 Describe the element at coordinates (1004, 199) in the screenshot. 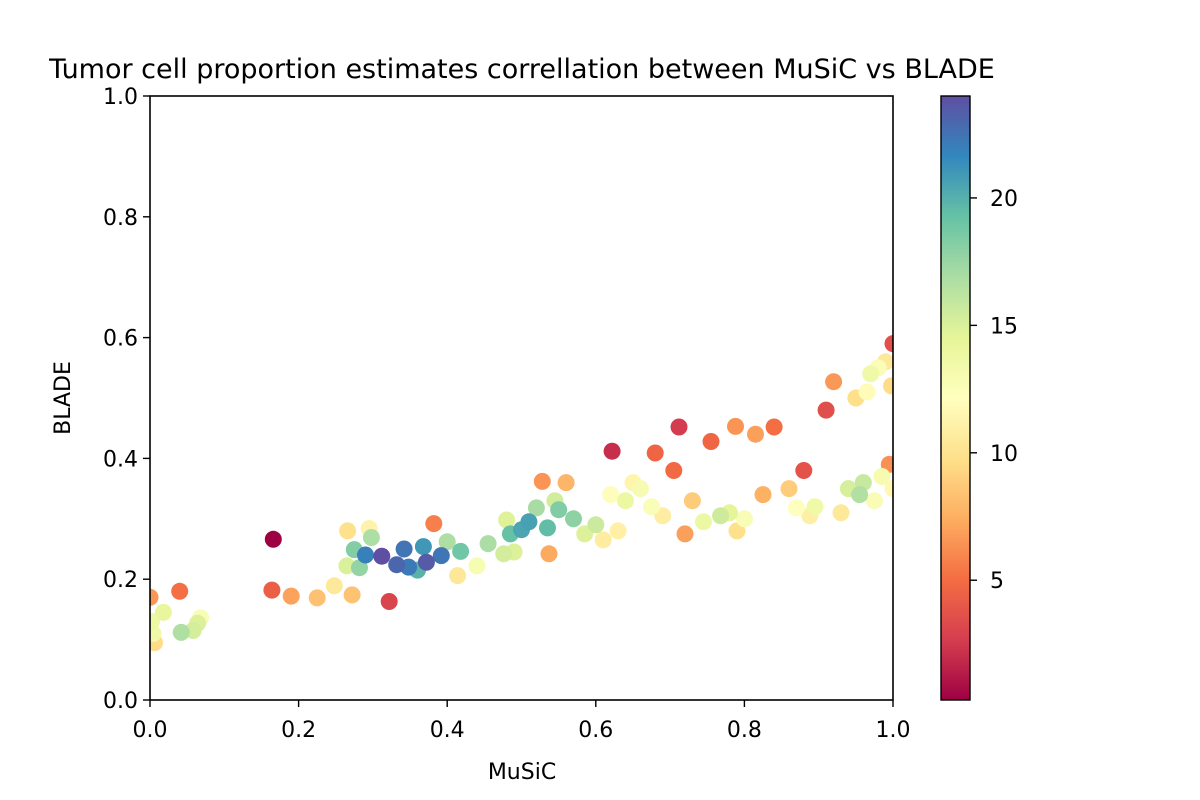

I see `colorbar-tick-label: 20` at that location.